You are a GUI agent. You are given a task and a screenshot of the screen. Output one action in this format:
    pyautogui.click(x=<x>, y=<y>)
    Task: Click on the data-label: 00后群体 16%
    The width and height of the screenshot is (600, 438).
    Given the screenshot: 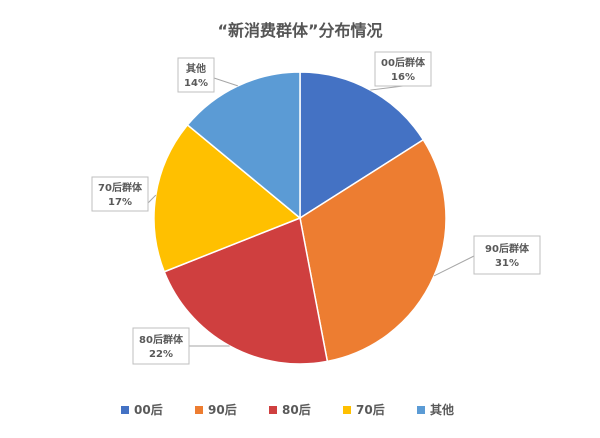 What is the action you would take?
    pyautogui.click(x=403, y=69)
    